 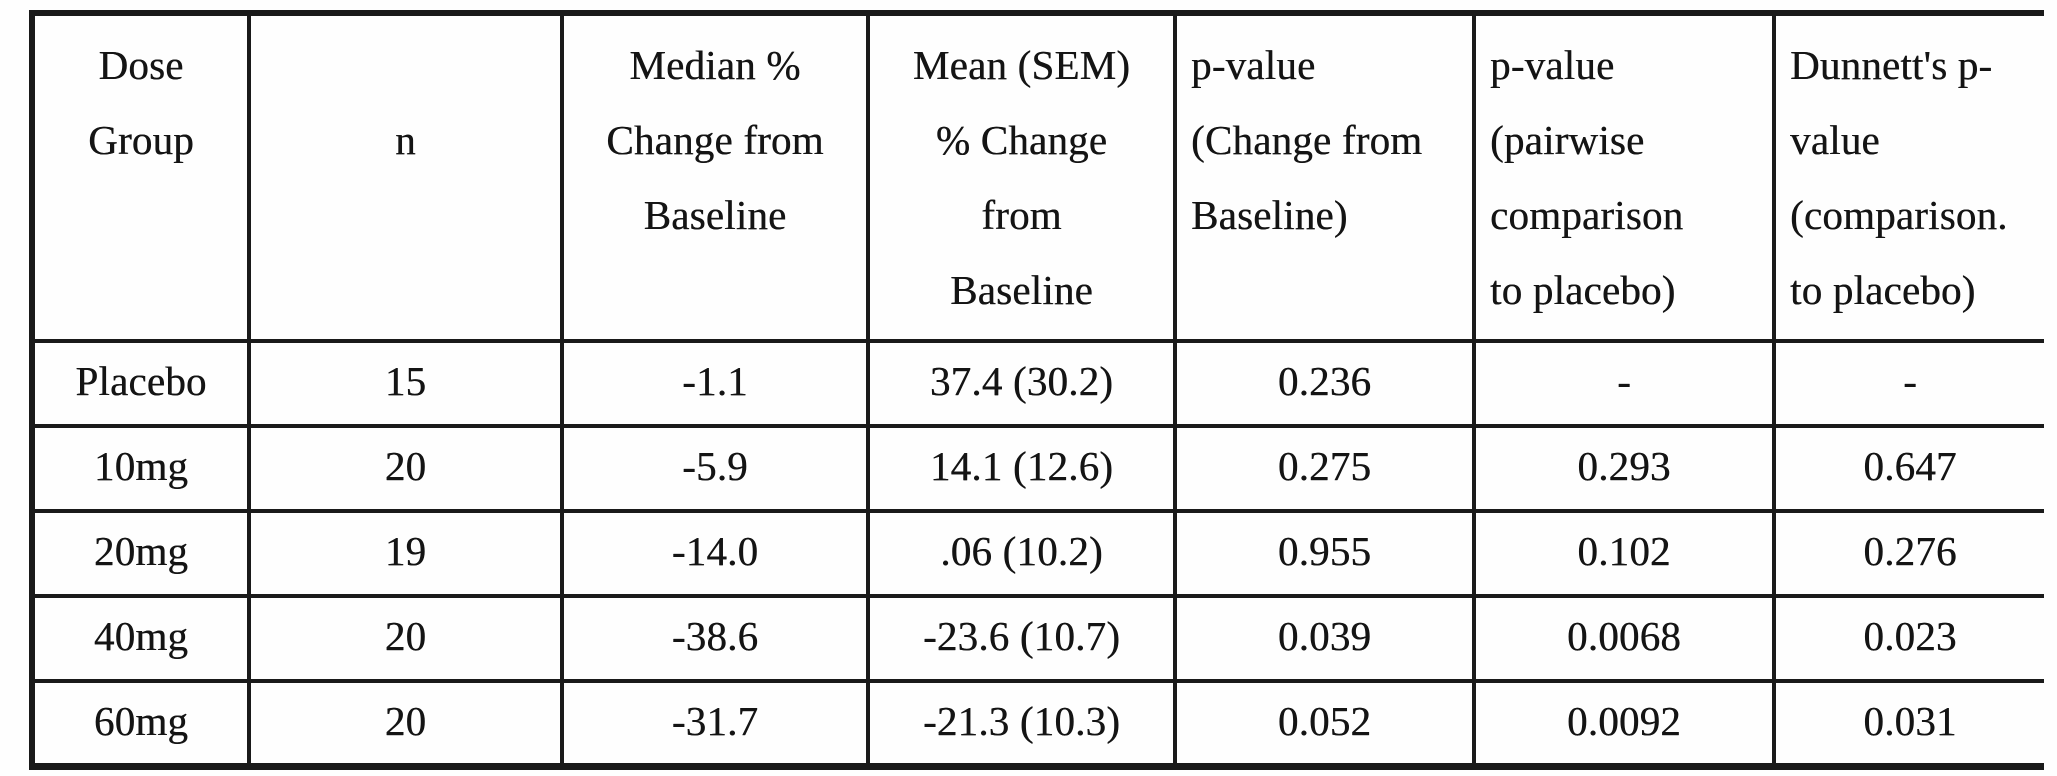 I want to click on table-cell-p-value-change: 0.275, so click(x=1324, y=468).